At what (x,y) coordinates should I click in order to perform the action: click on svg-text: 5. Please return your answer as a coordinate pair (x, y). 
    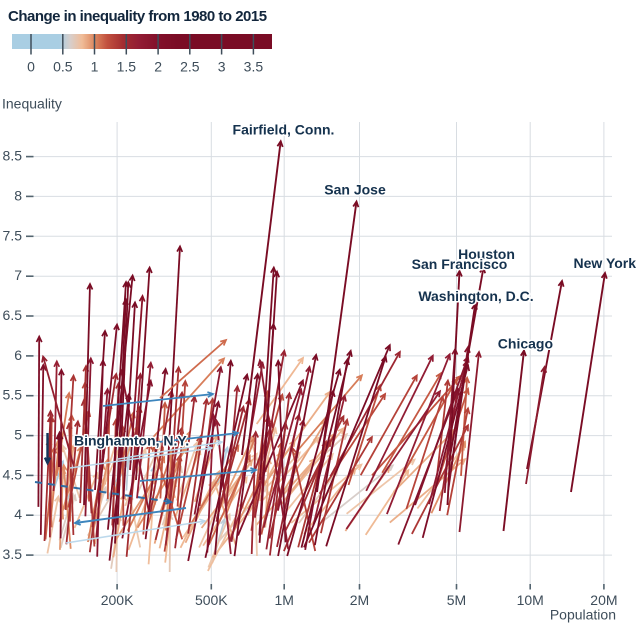
    Looking at the image, I should click on (18, 435).